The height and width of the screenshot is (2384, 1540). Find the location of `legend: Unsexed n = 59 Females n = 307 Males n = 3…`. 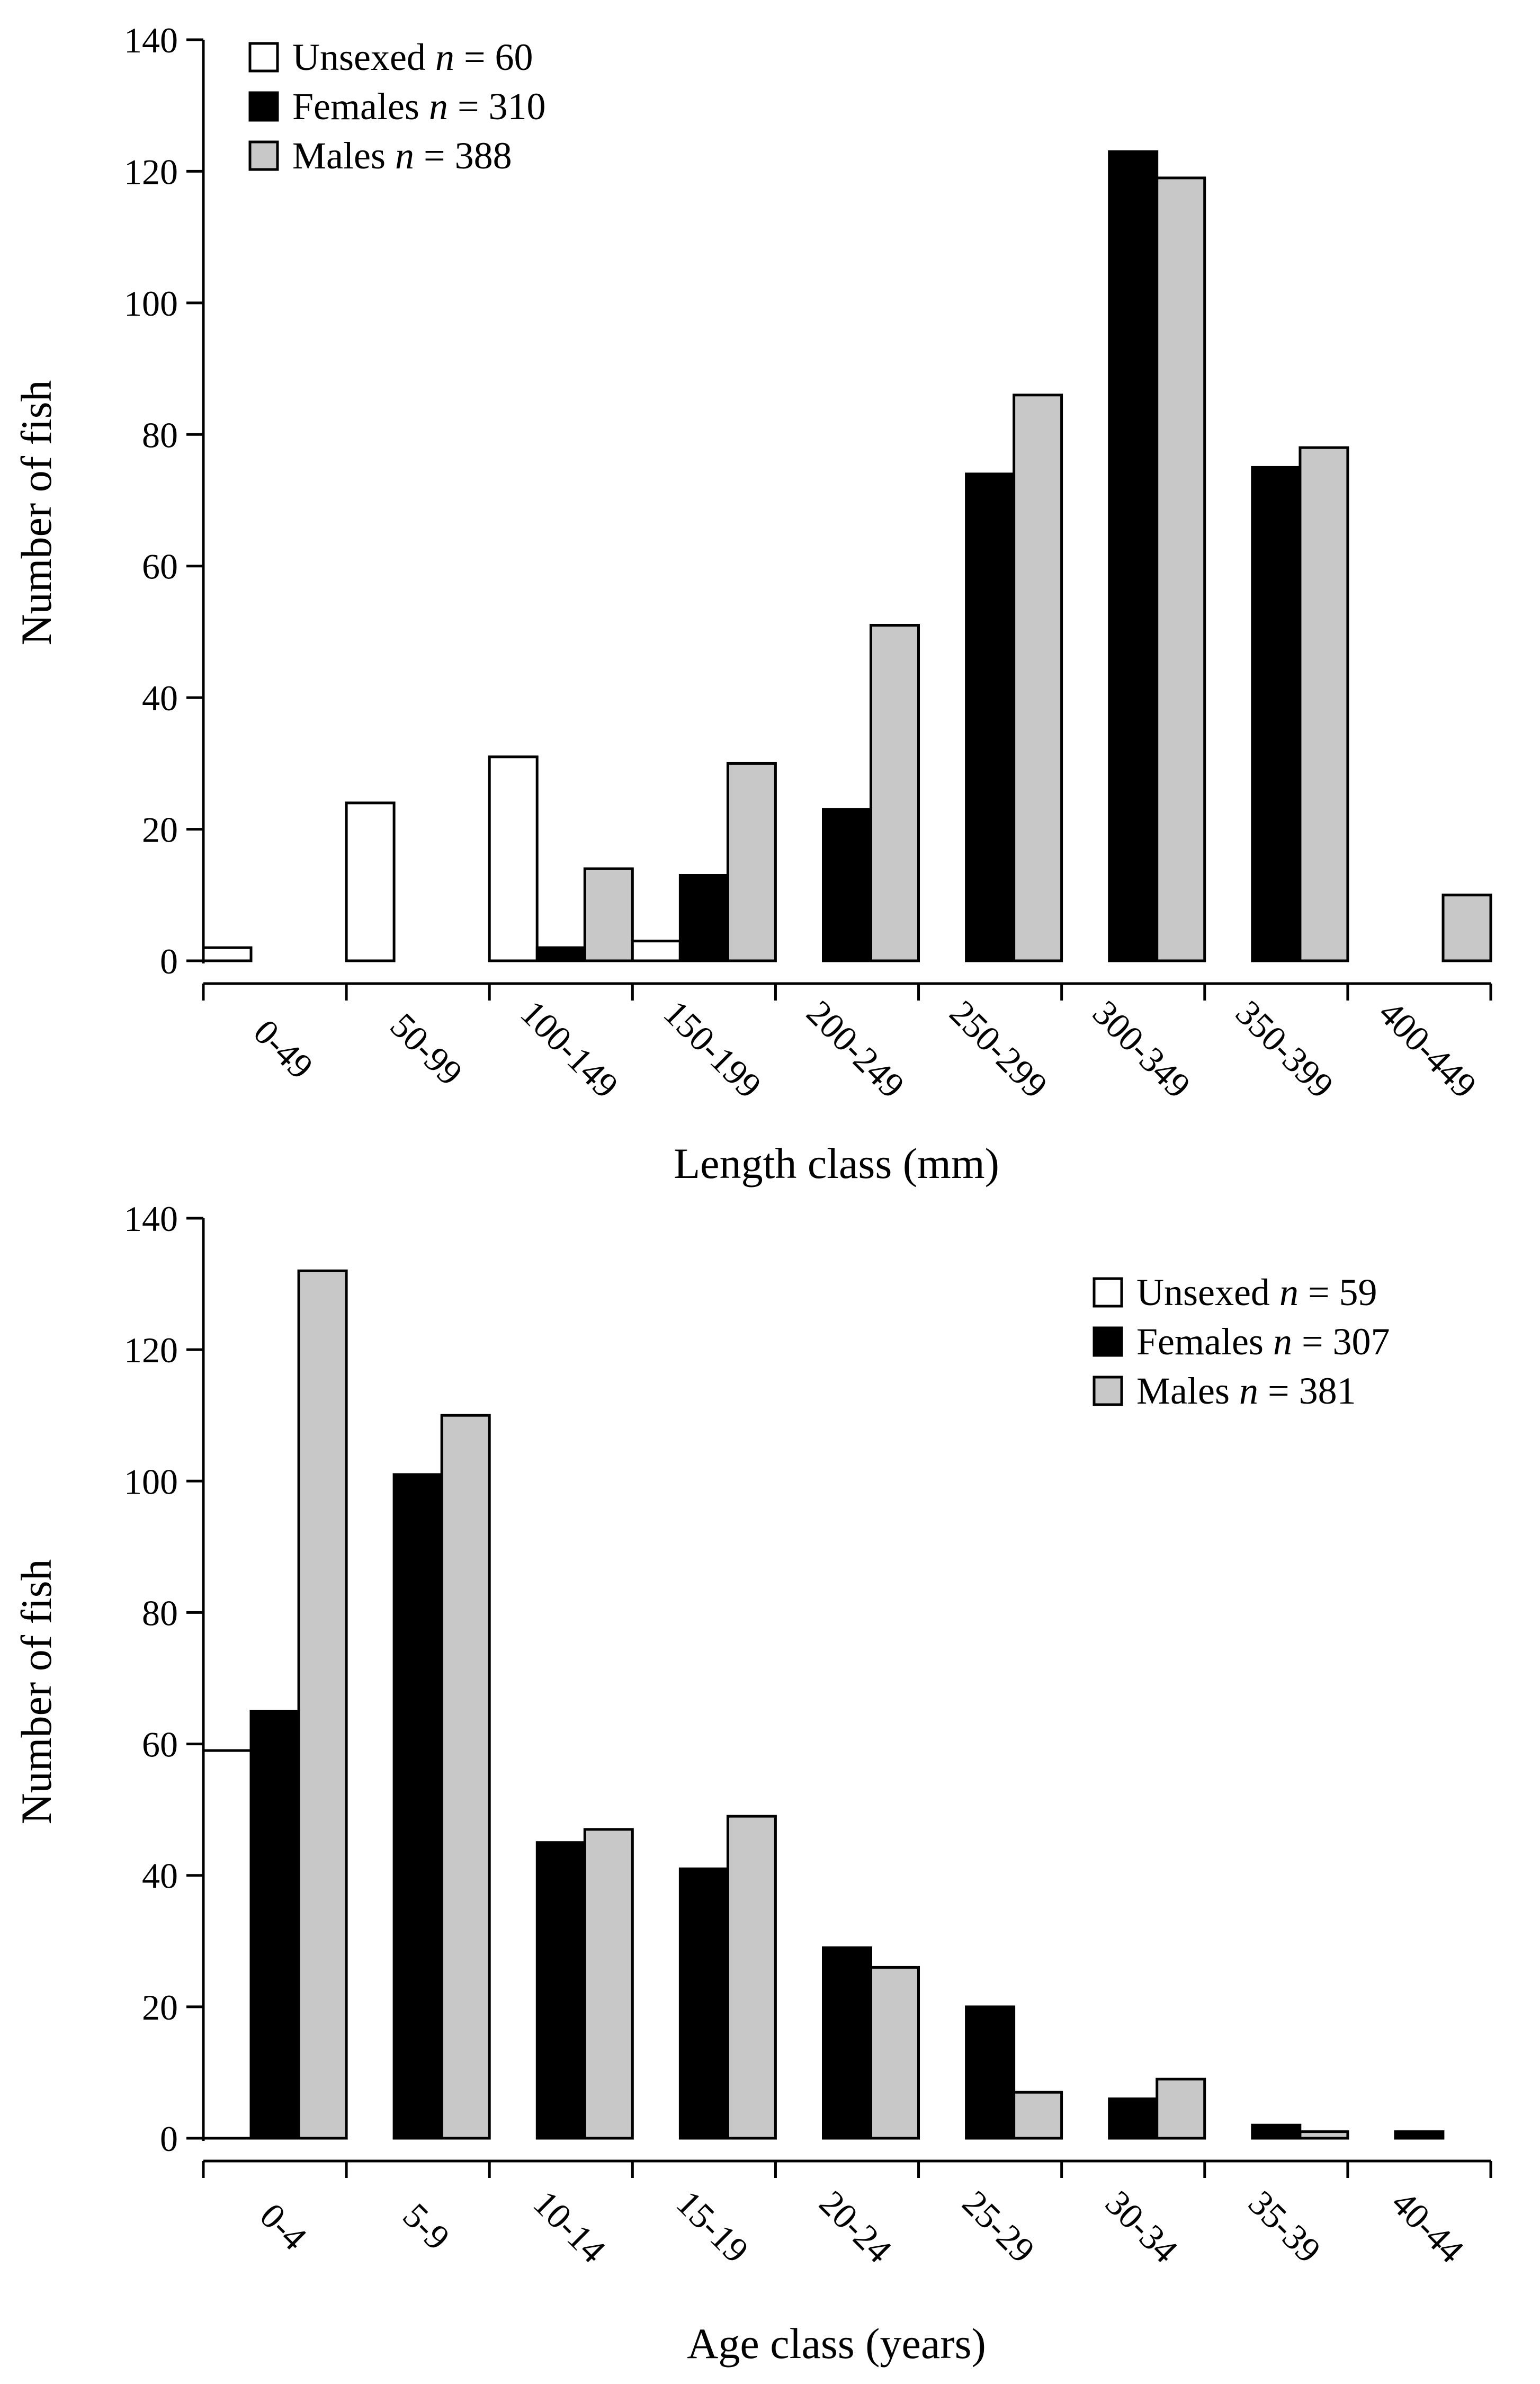

legend: Unsexed n = 59 Females n = 307 Males n = 3… is located at coordinates (1242, 1341).